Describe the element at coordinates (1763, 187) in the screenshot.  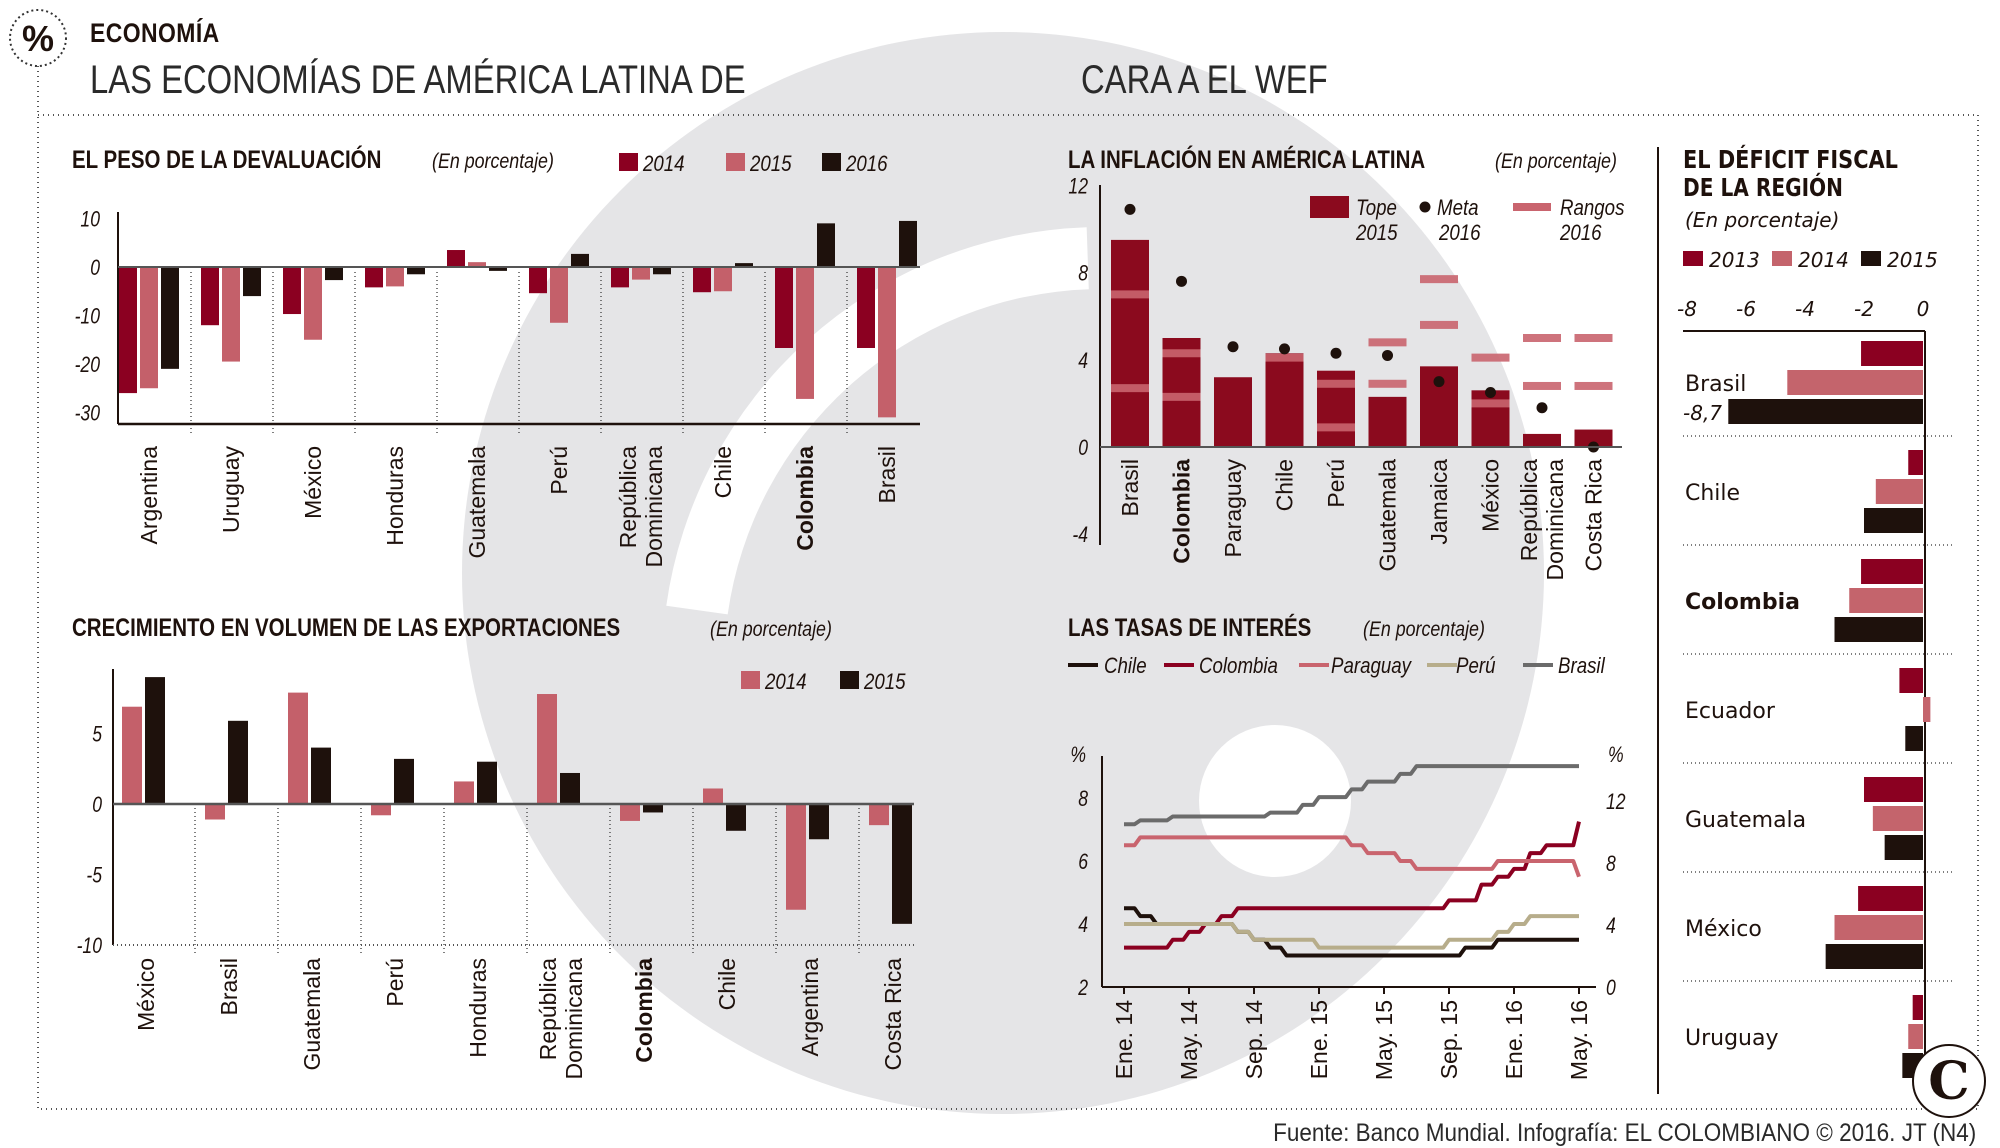
I see `chart-title: DE LA REGIÓN` at that location.